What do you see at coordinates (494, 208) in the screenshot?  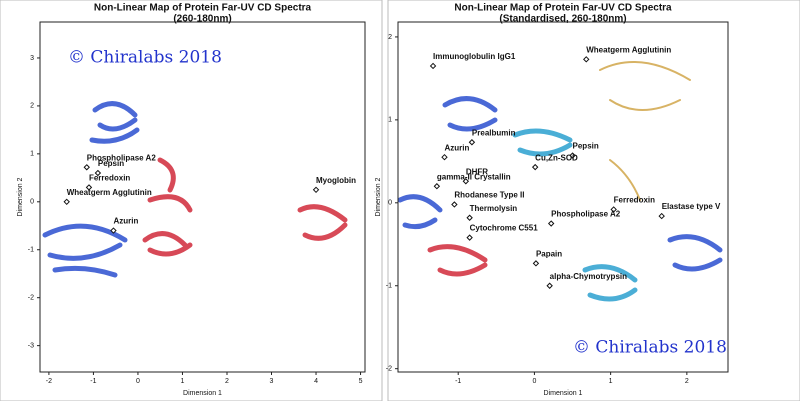 I see `point-label: Thermolysin` at bounding box center [494, 208].